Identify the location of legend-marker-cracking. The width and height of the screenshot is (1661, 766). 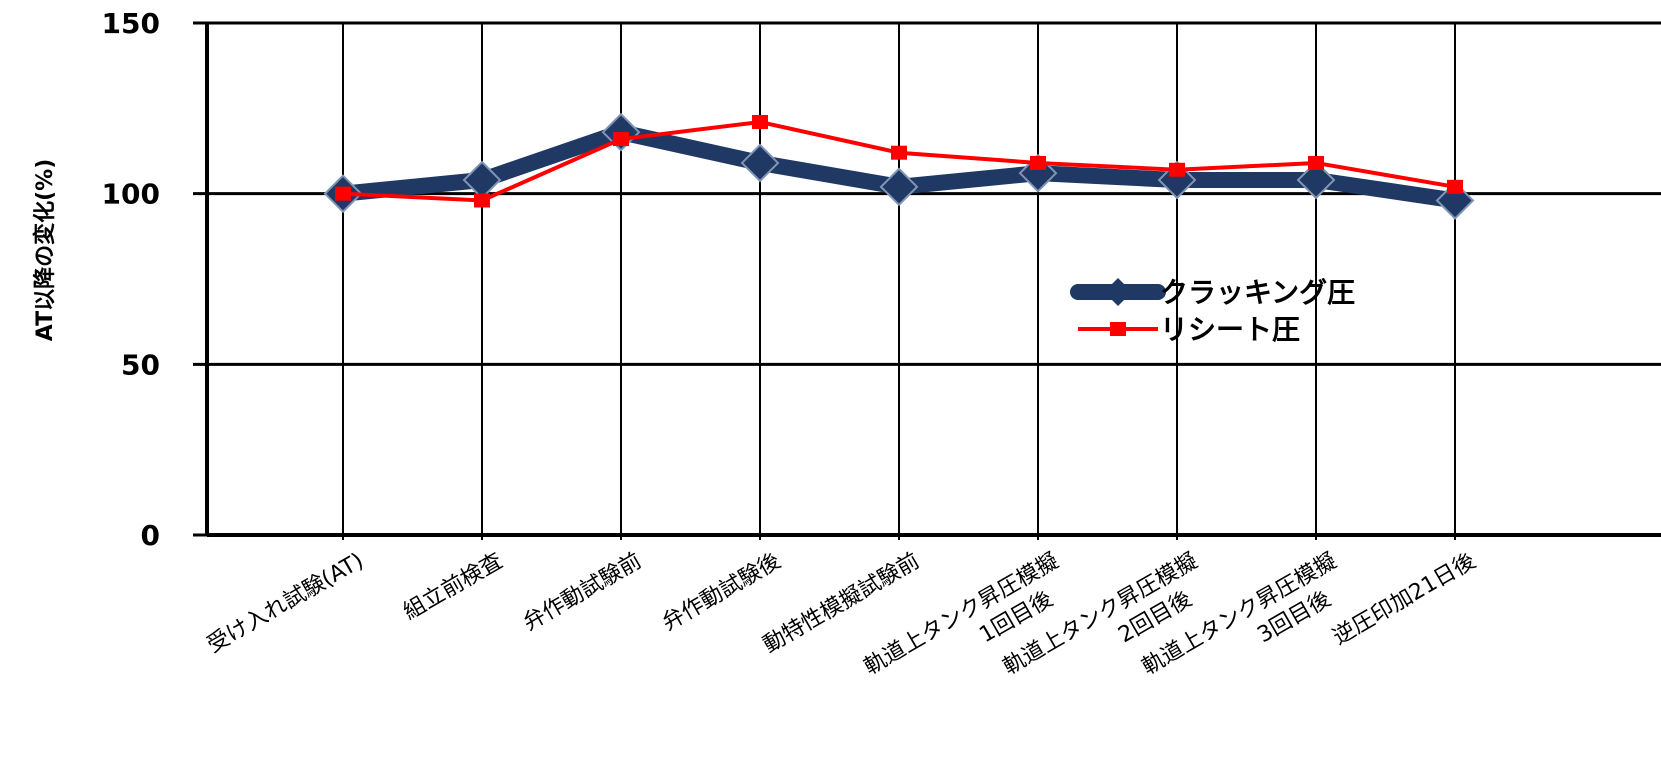
(1118, 292).